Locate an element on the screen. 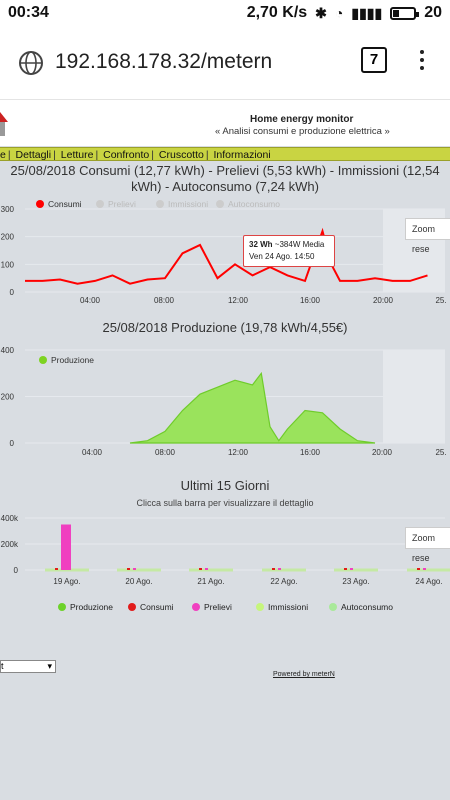 This screenshot has height=800, width=450. tab-count-button: 7 is located at coordinates (374, 60).